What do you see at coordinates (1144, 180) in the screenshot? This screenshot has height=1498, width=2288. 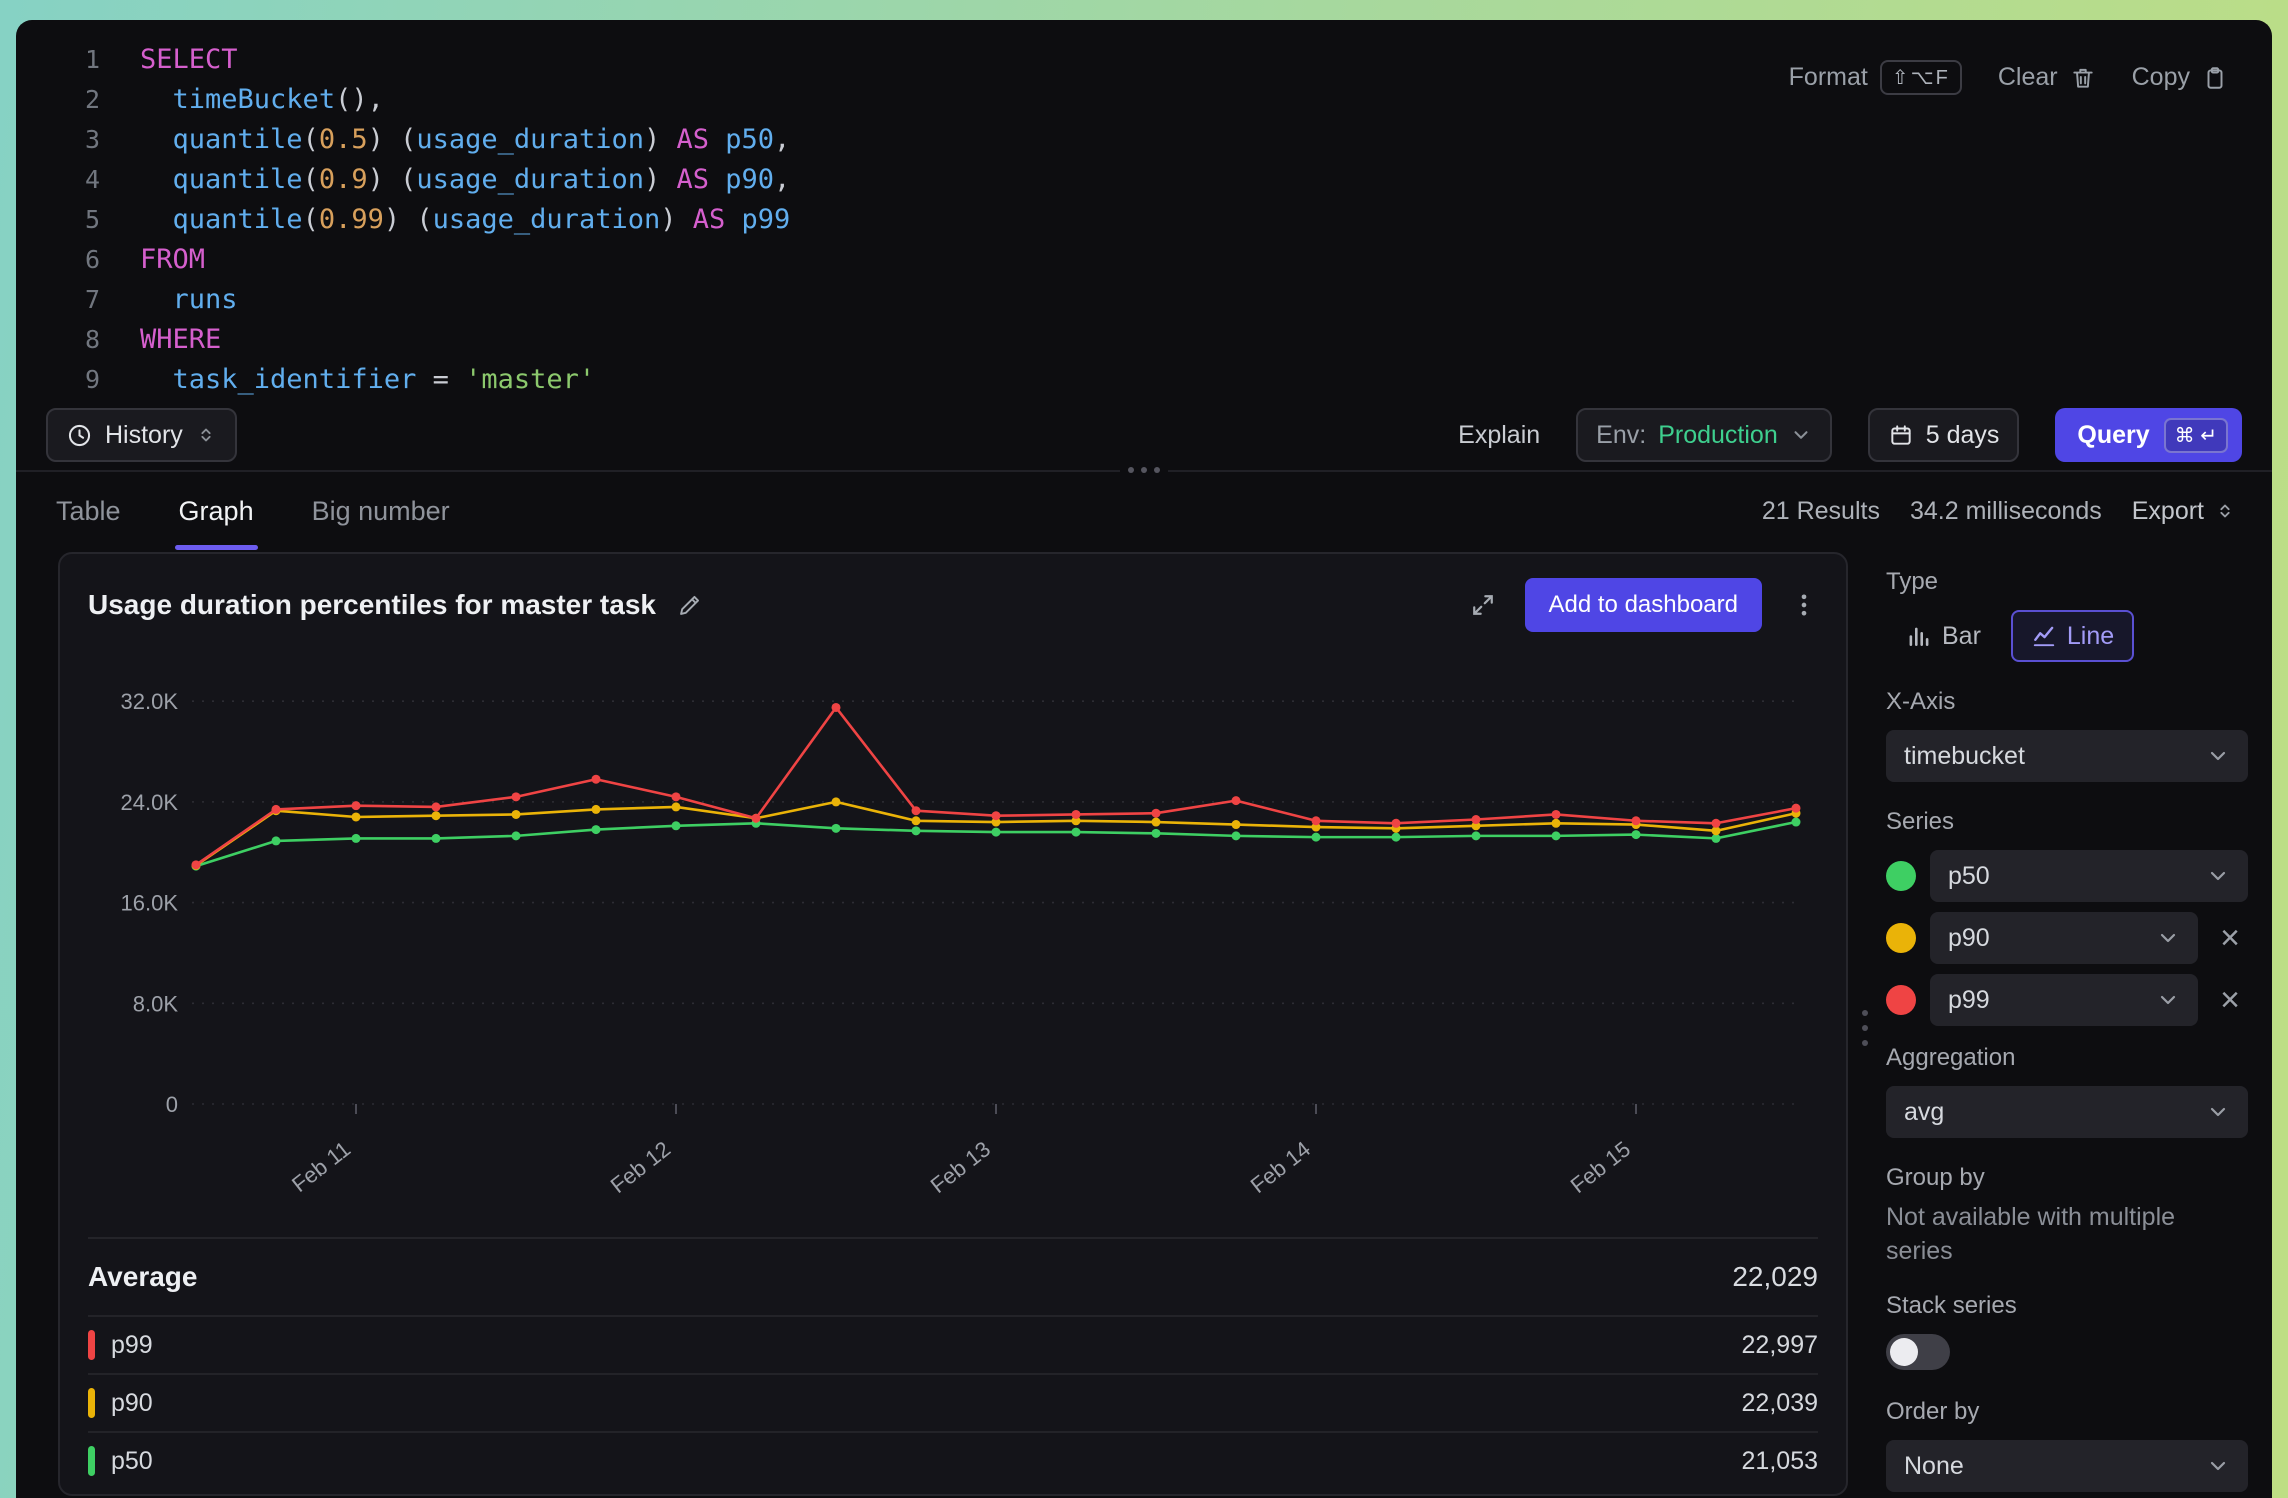 I see `code-line: 4 quantile(0.9) (usage_duration) AS p90,` at bounding box center [1144, 180].